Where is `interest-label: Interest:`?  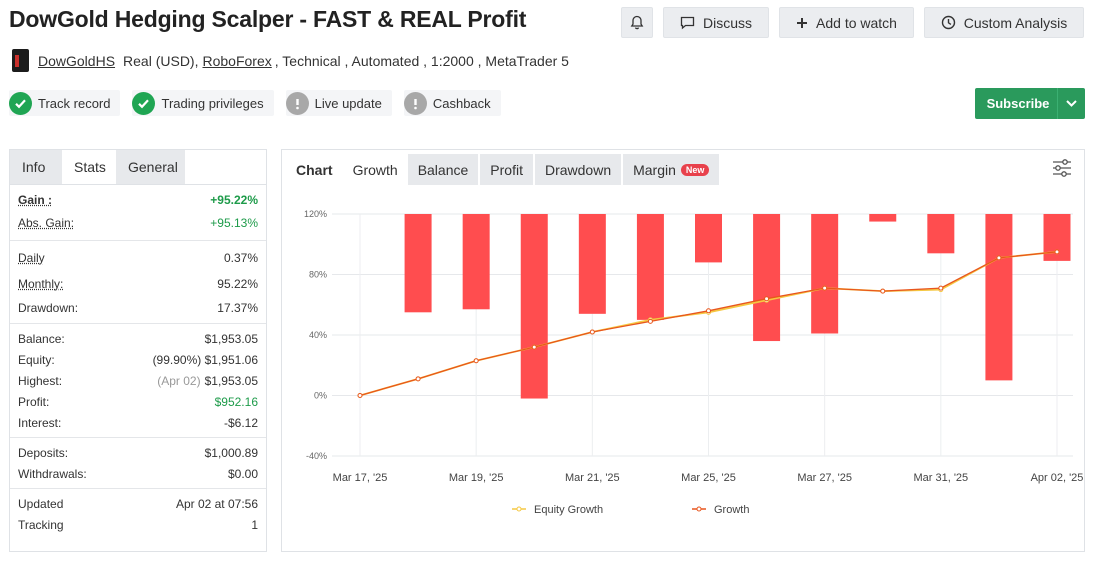
interest-label: Interest: is located at coordinates (40, 422).